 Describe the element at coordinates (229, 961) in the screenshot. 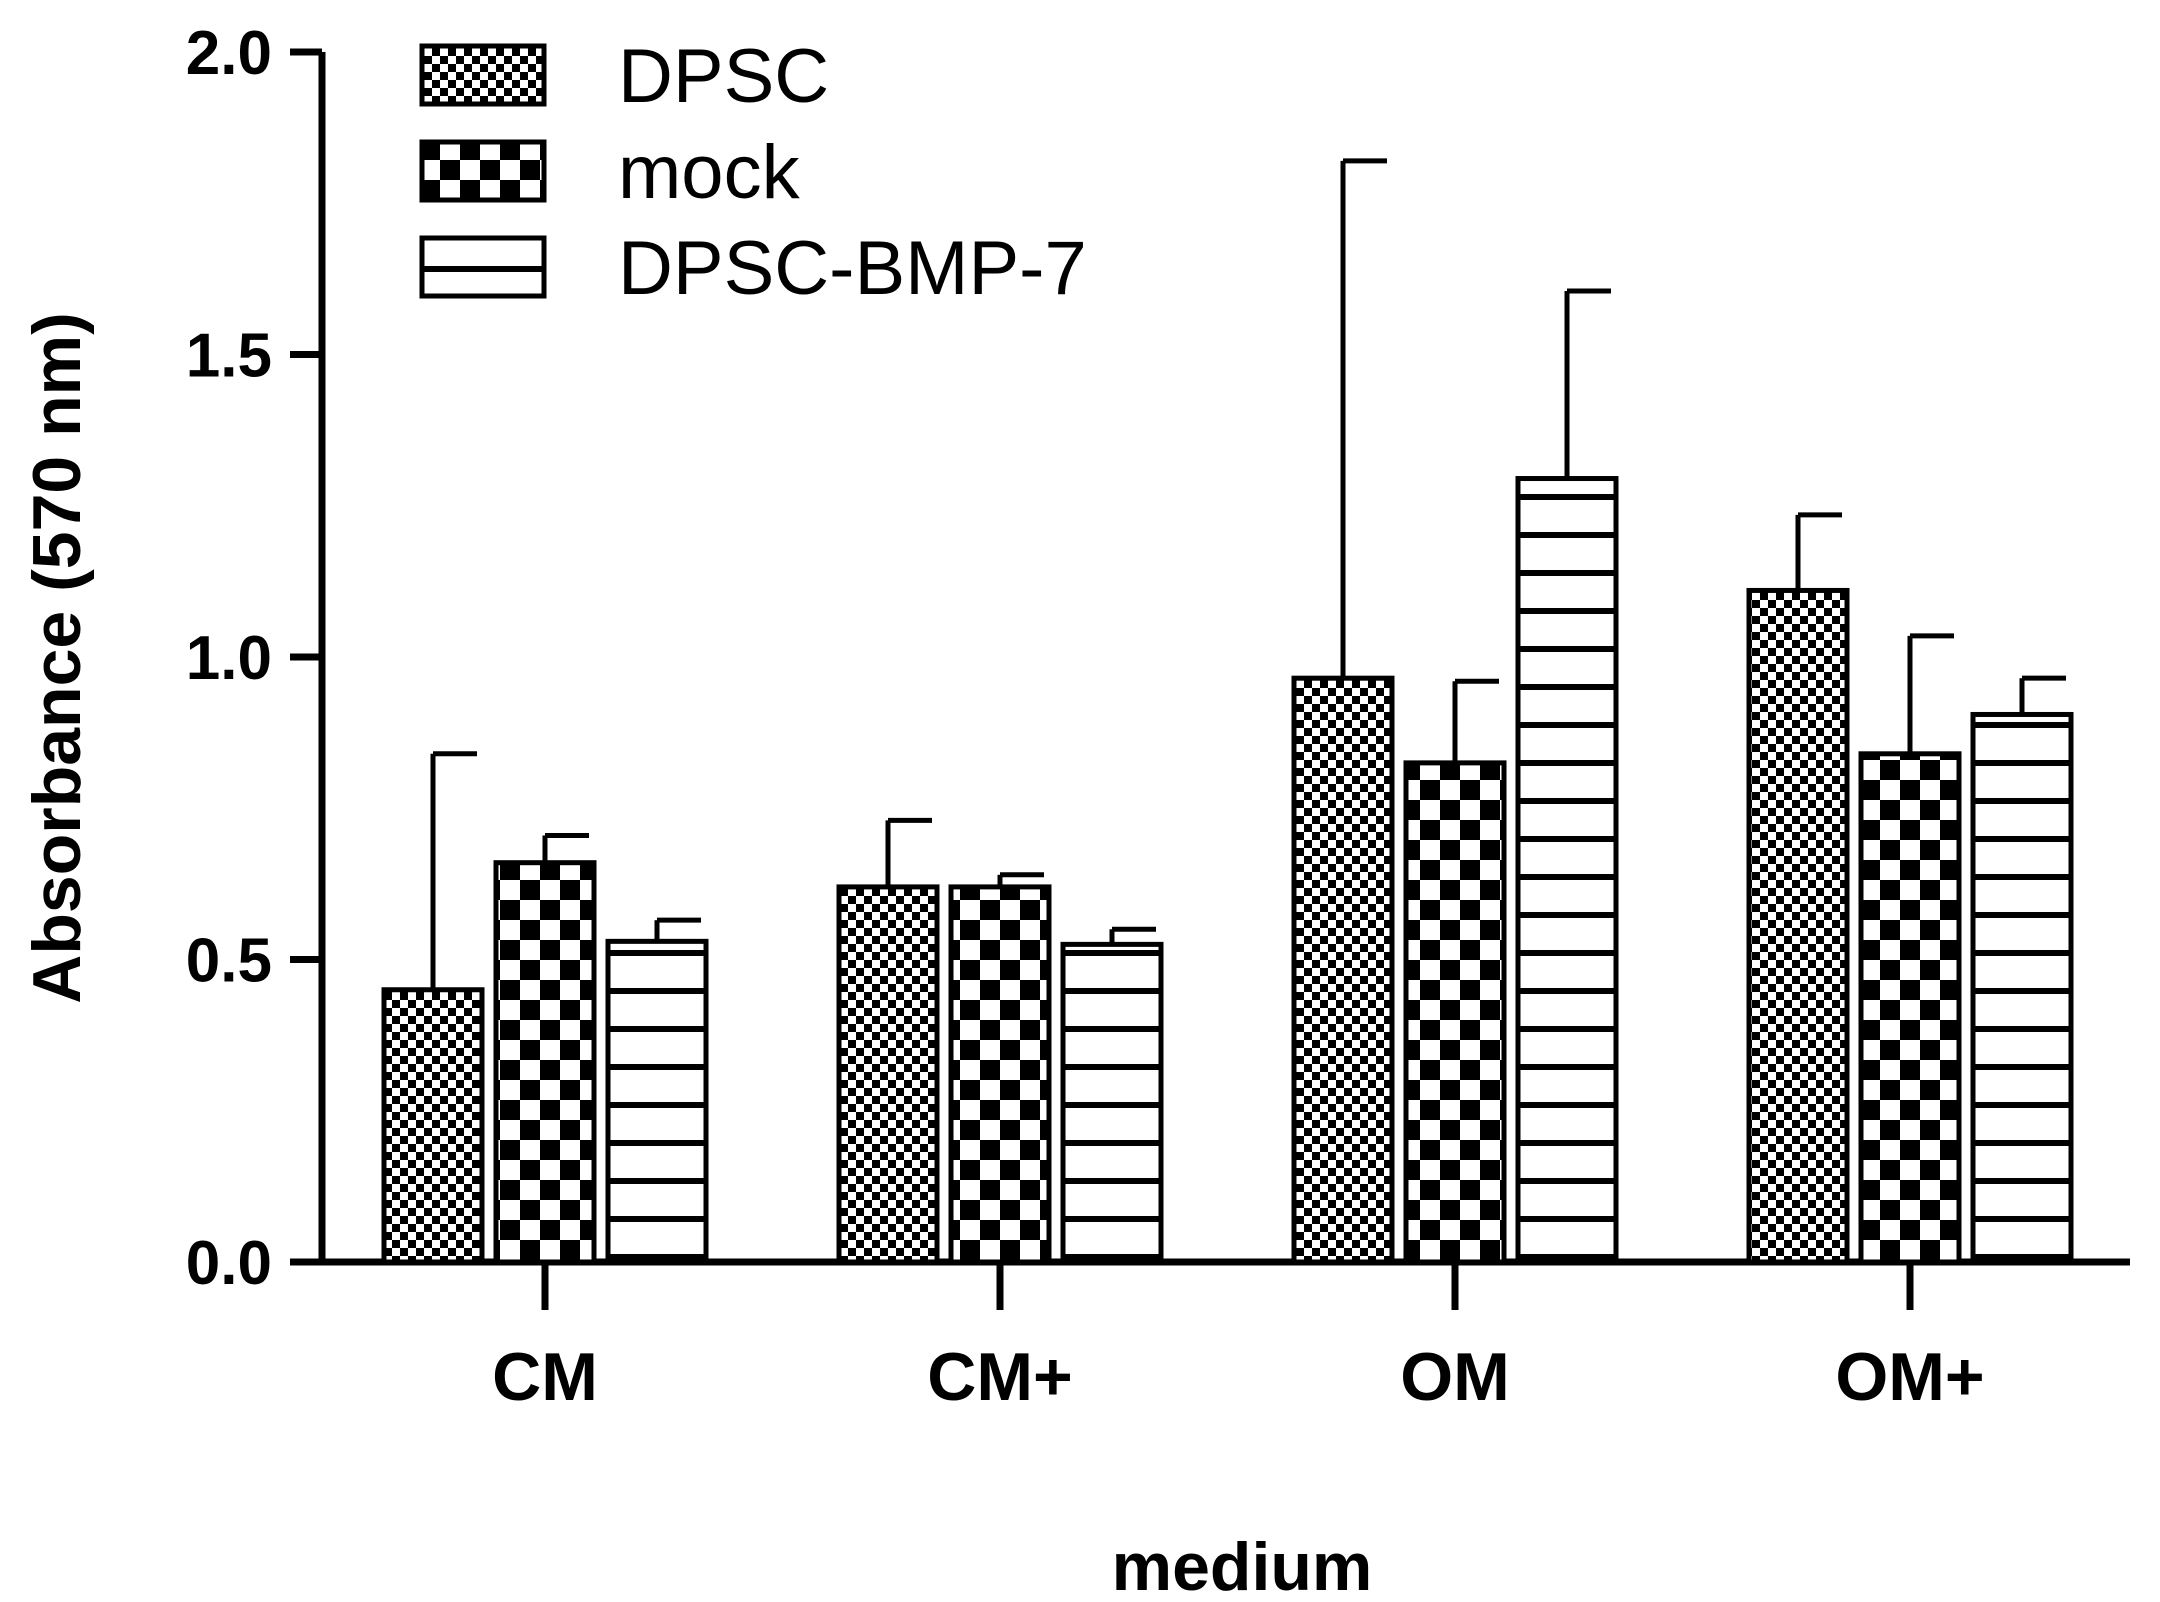

I see `y-tick-label-0-5: 0.5` at that location.